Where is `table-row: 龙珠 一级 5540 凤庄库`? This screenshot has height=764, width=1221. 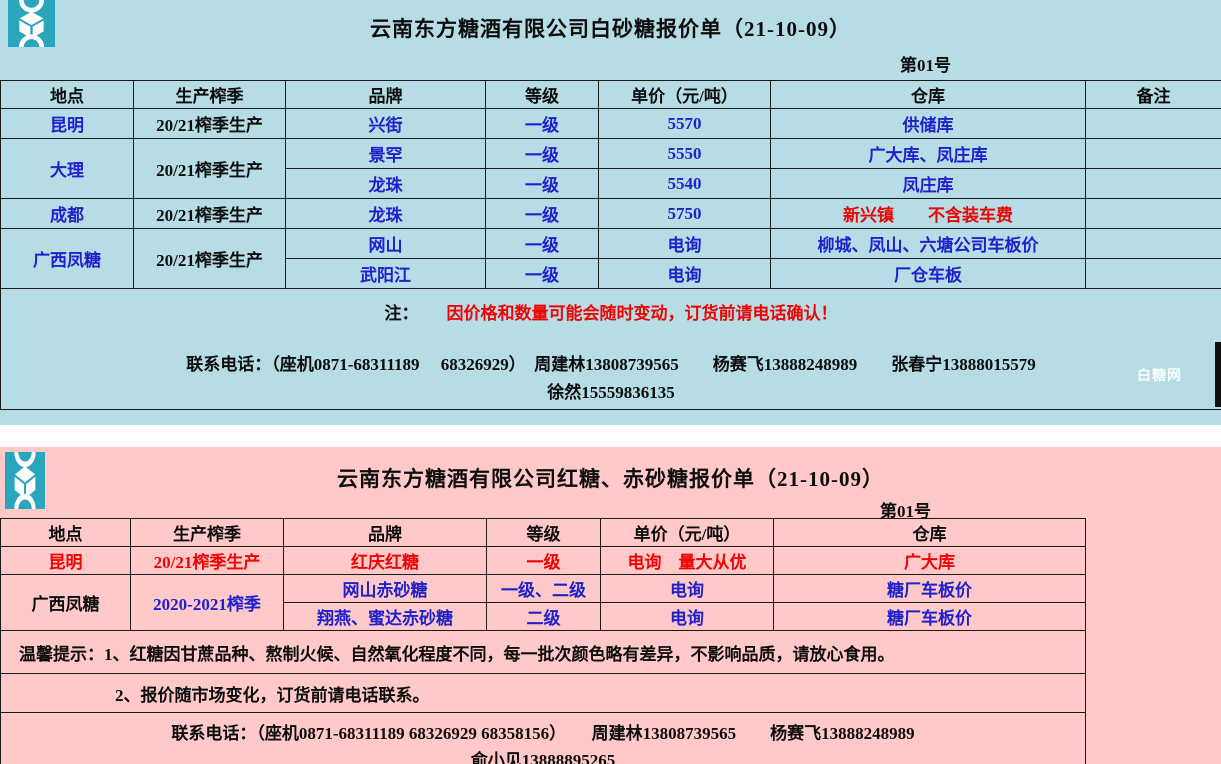 table-row: 龙珠 一级 5540 凤庄库 is located at coordinates (611, 183).